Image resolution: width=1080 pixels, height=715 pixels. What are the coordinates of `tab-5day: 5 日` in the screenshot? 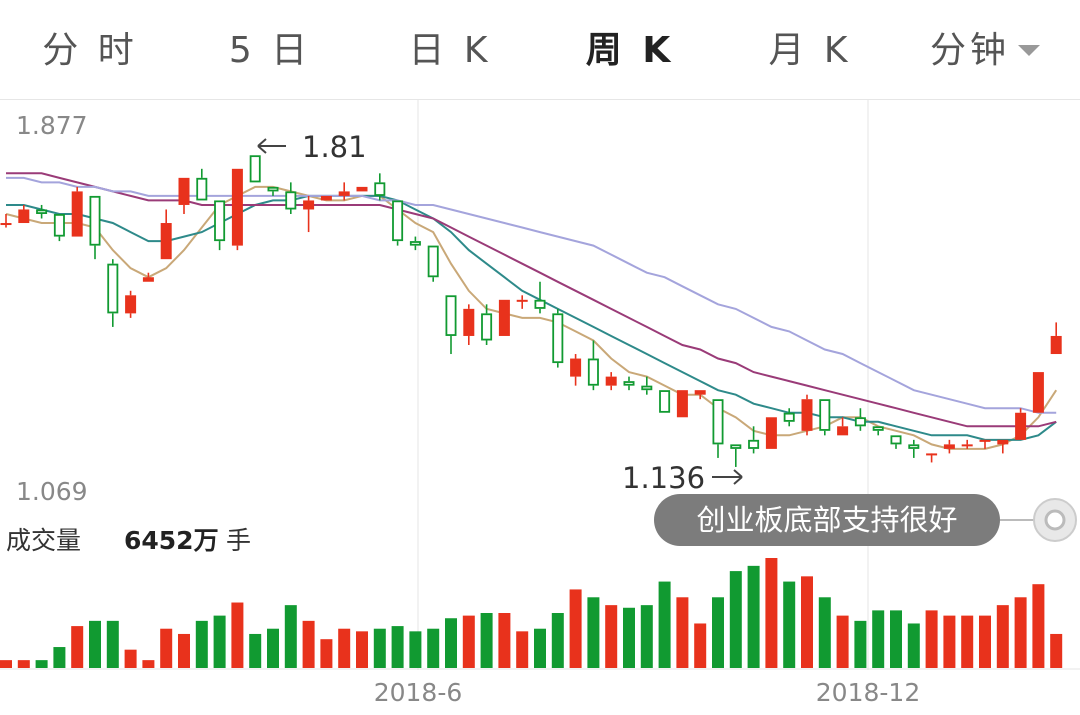 It's located at (270, 51).